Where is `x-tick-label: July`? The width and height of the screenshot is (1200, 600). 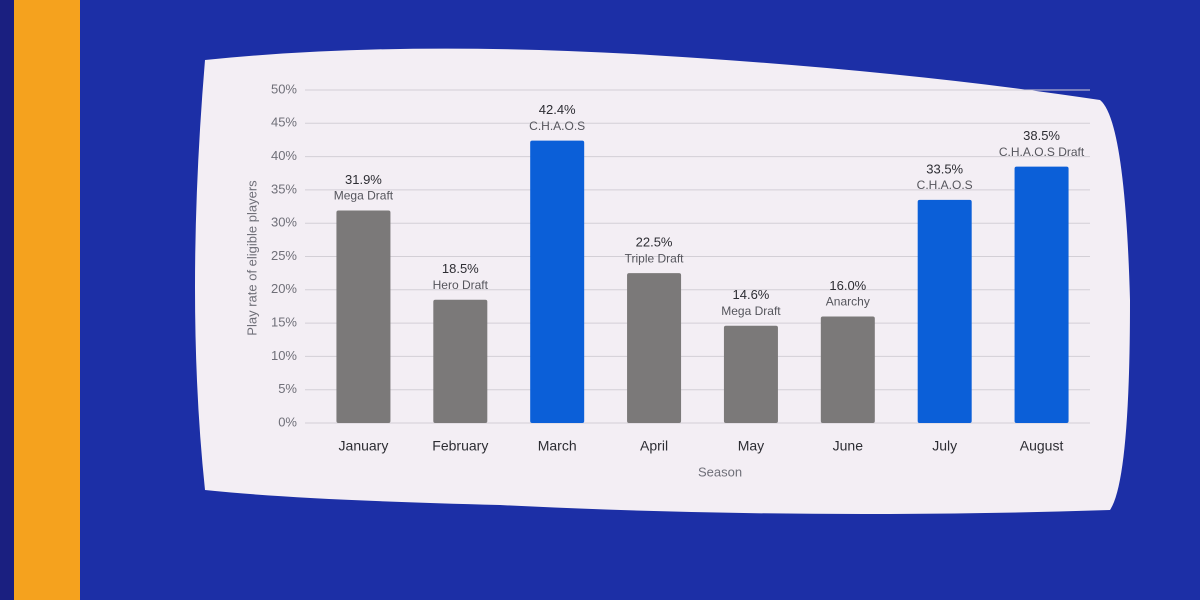 x-tick-label: July is located at coordinates (944, 446).